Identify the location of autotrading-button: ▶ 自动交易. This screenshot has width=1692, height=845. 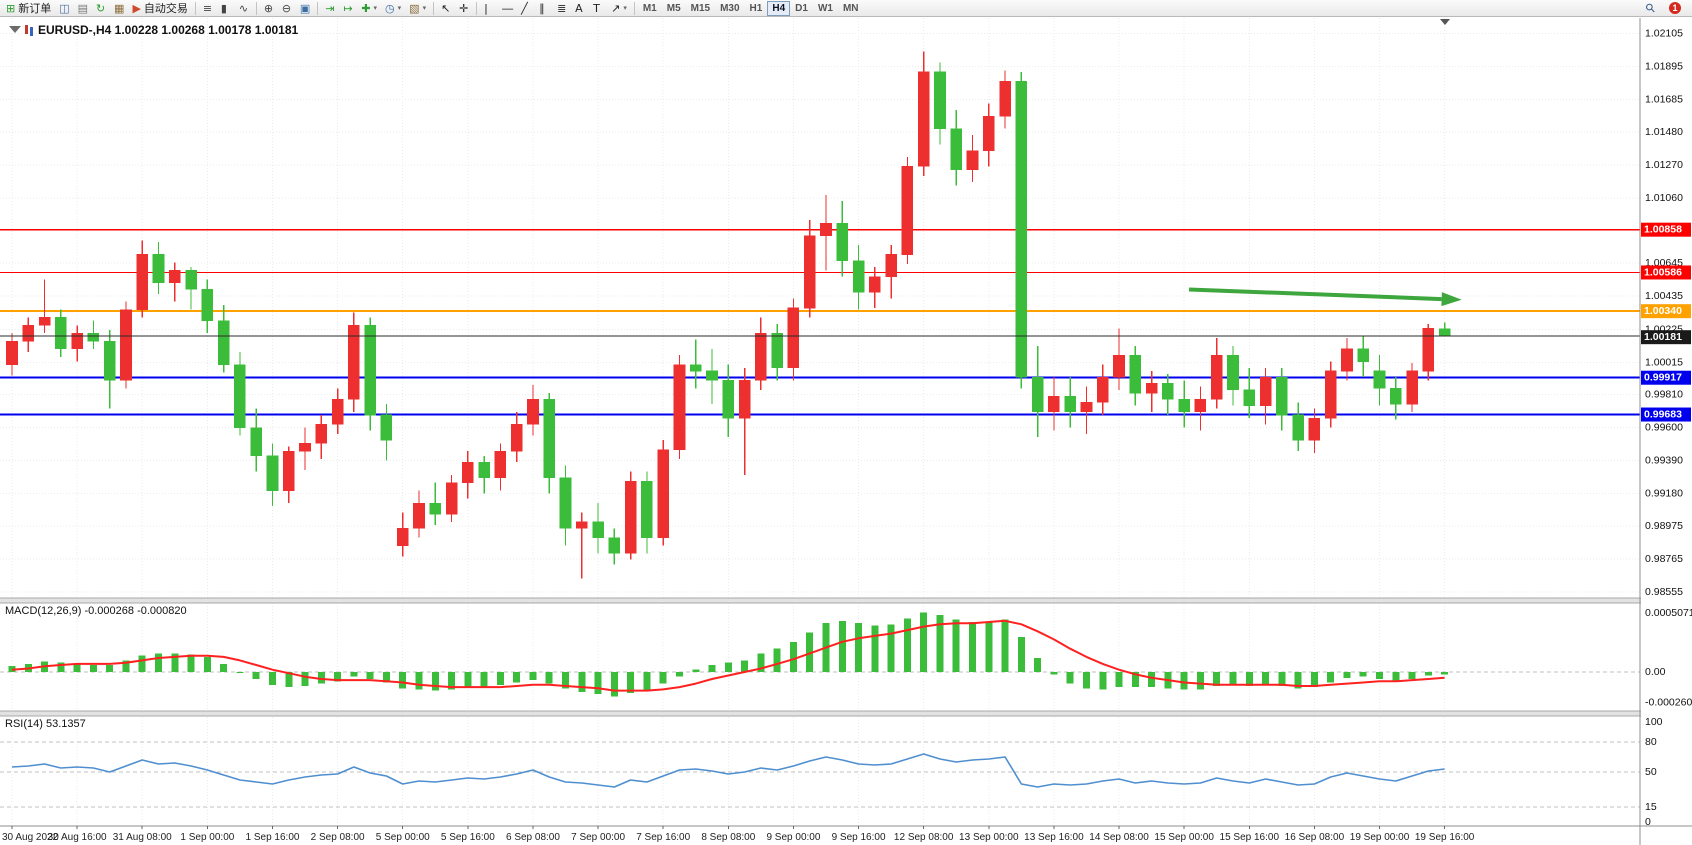
(159, 8).